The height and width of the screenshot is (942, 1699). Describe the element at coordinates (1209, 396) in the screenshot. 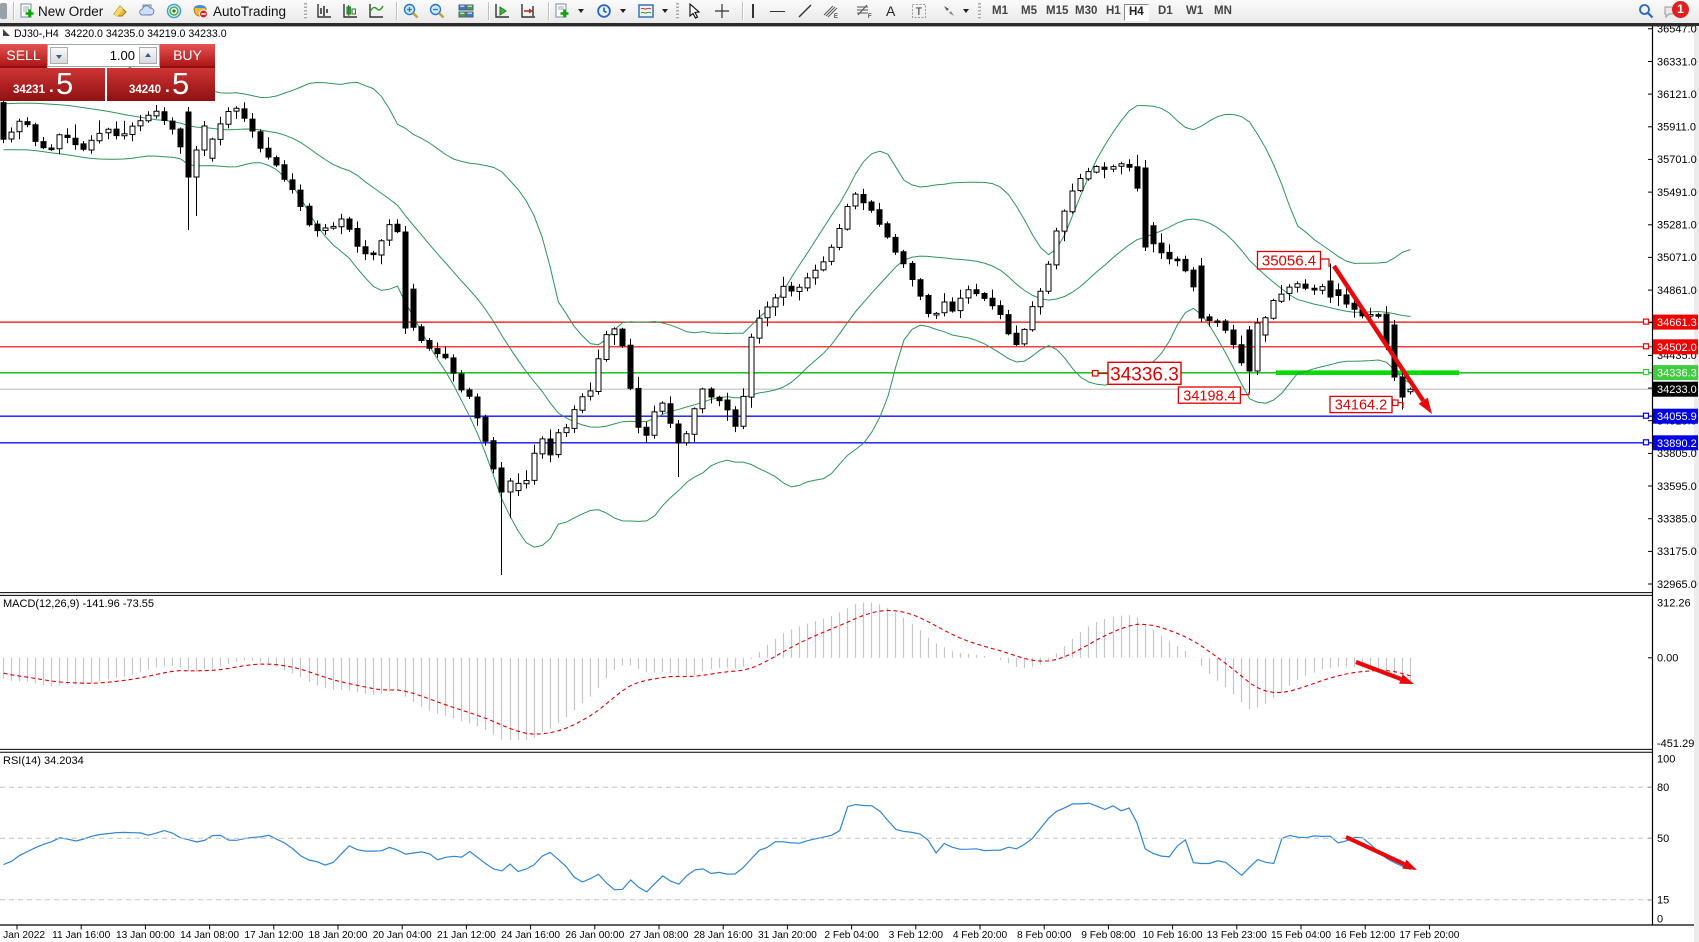

I see `svg-text: 34198.4` at that location.